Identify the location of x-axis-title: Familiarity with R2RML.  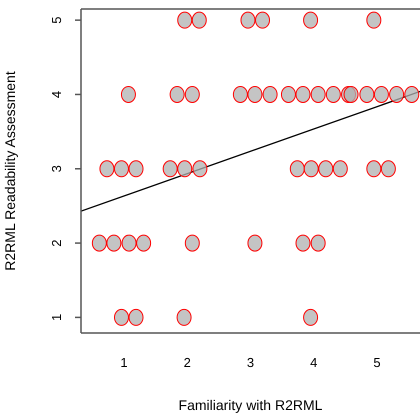
(250, 405).